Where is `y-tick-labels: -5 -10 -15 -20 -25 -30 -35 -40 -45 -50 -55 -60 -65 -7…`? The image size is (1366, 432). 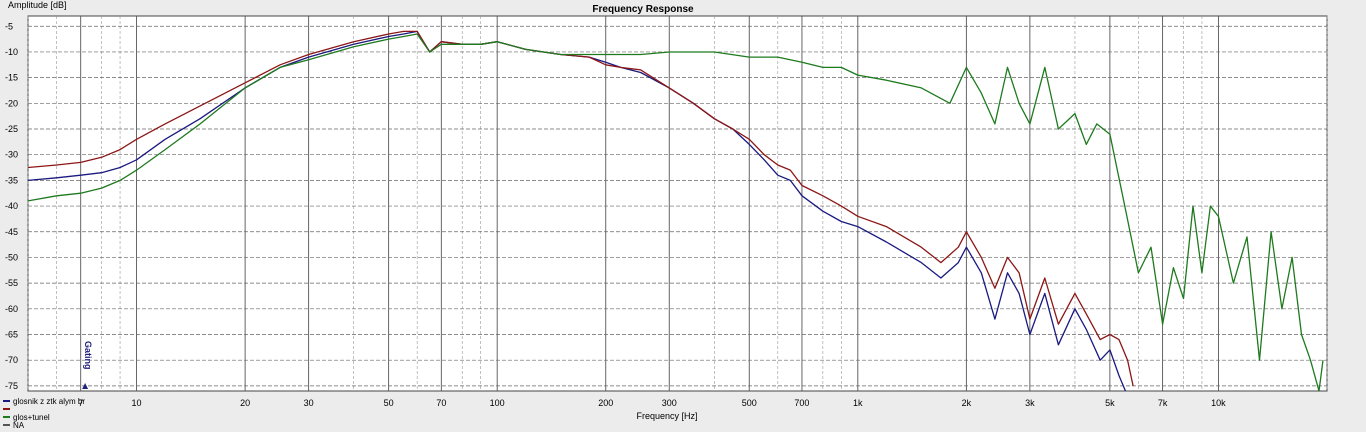
y-tick-labels: -5 -10 -15 -20 -25 -30 -35 -40 -45 -50 -55 -60 -65 -7… is located at coordinates (11, 206).